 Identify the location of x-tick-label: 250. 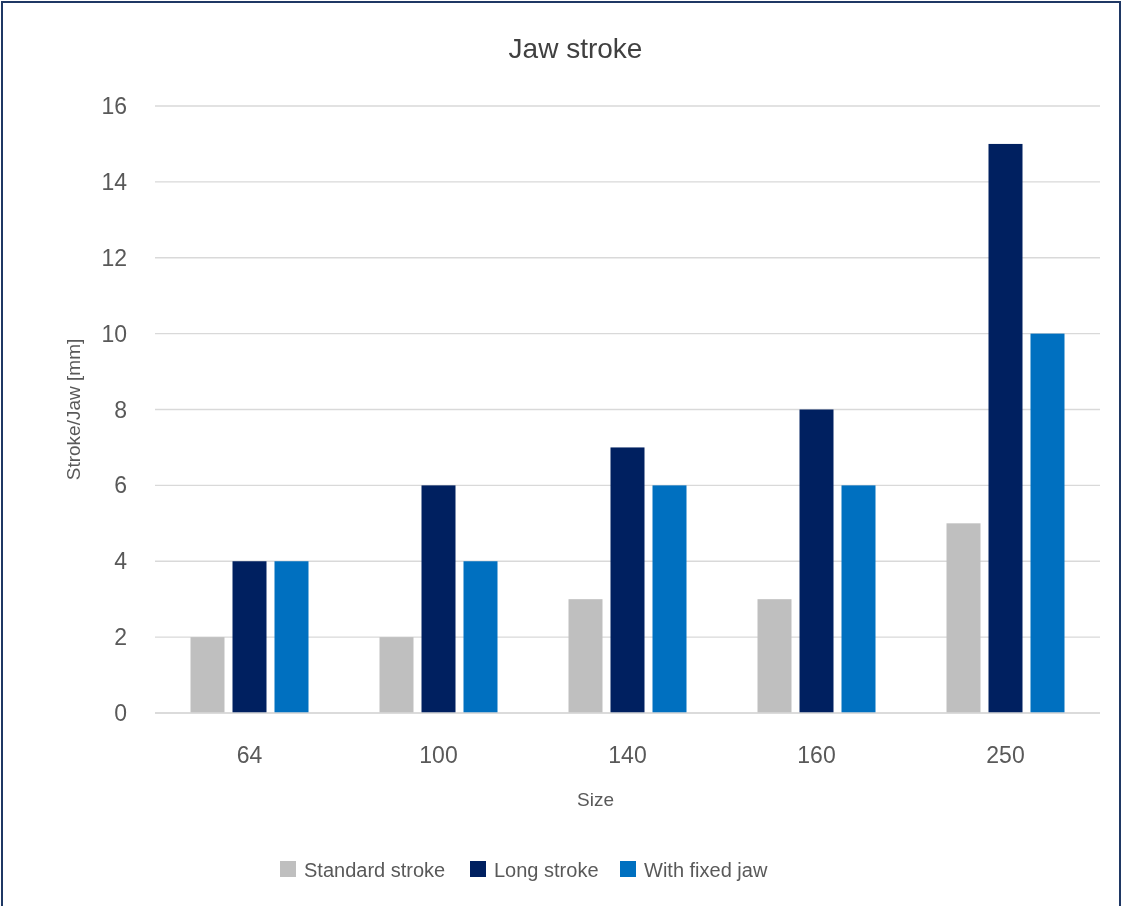
(1005, 755).